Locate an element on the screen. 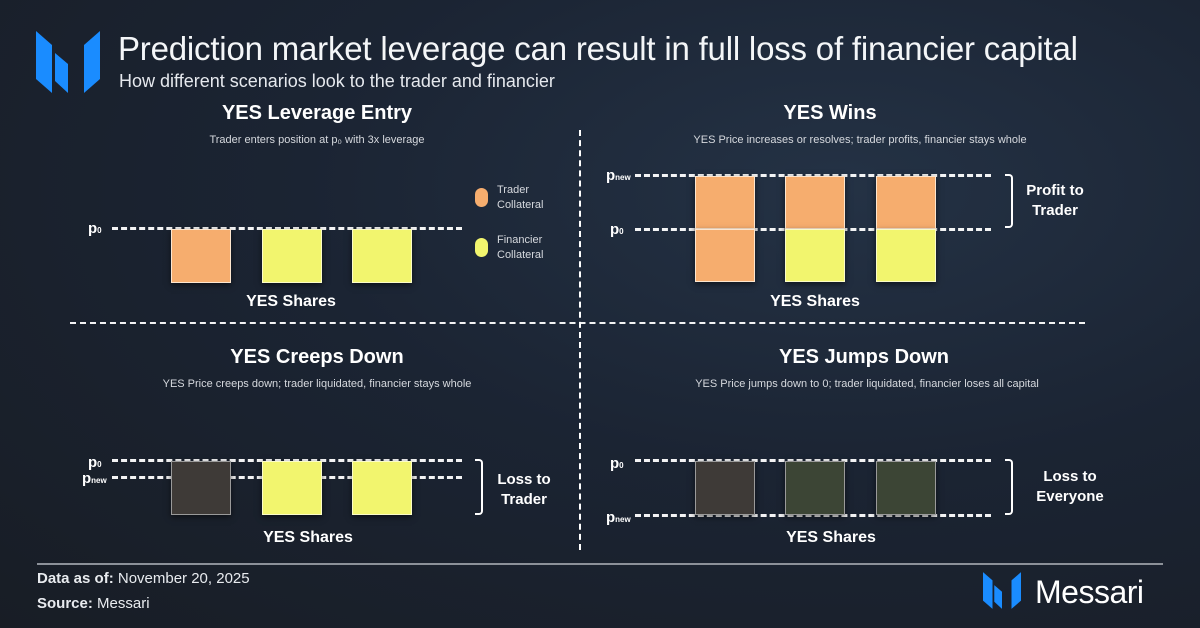 This screenshot has height=628, width=1200. legend-trader-swatch is located at coordinates (481, 197).